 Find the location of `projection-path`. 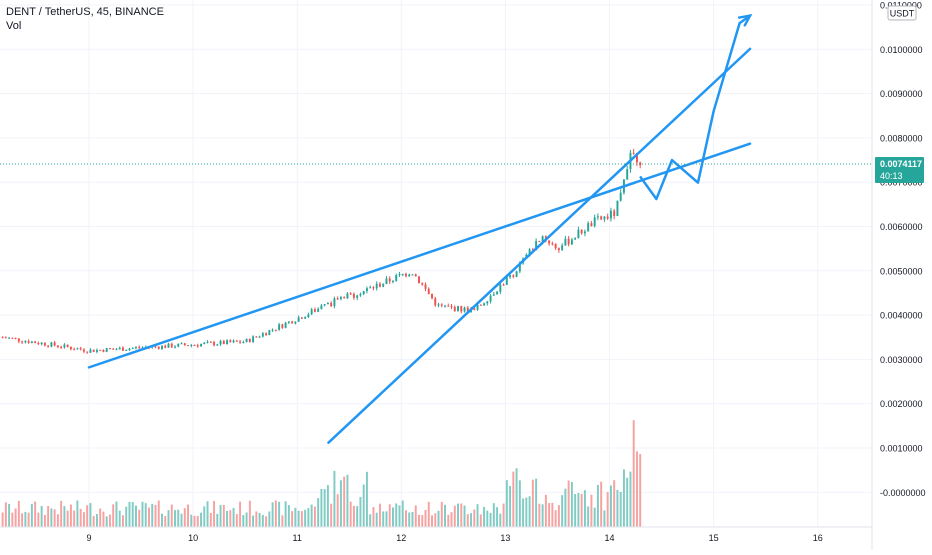

projection-path is located at coordinates (695, 107).